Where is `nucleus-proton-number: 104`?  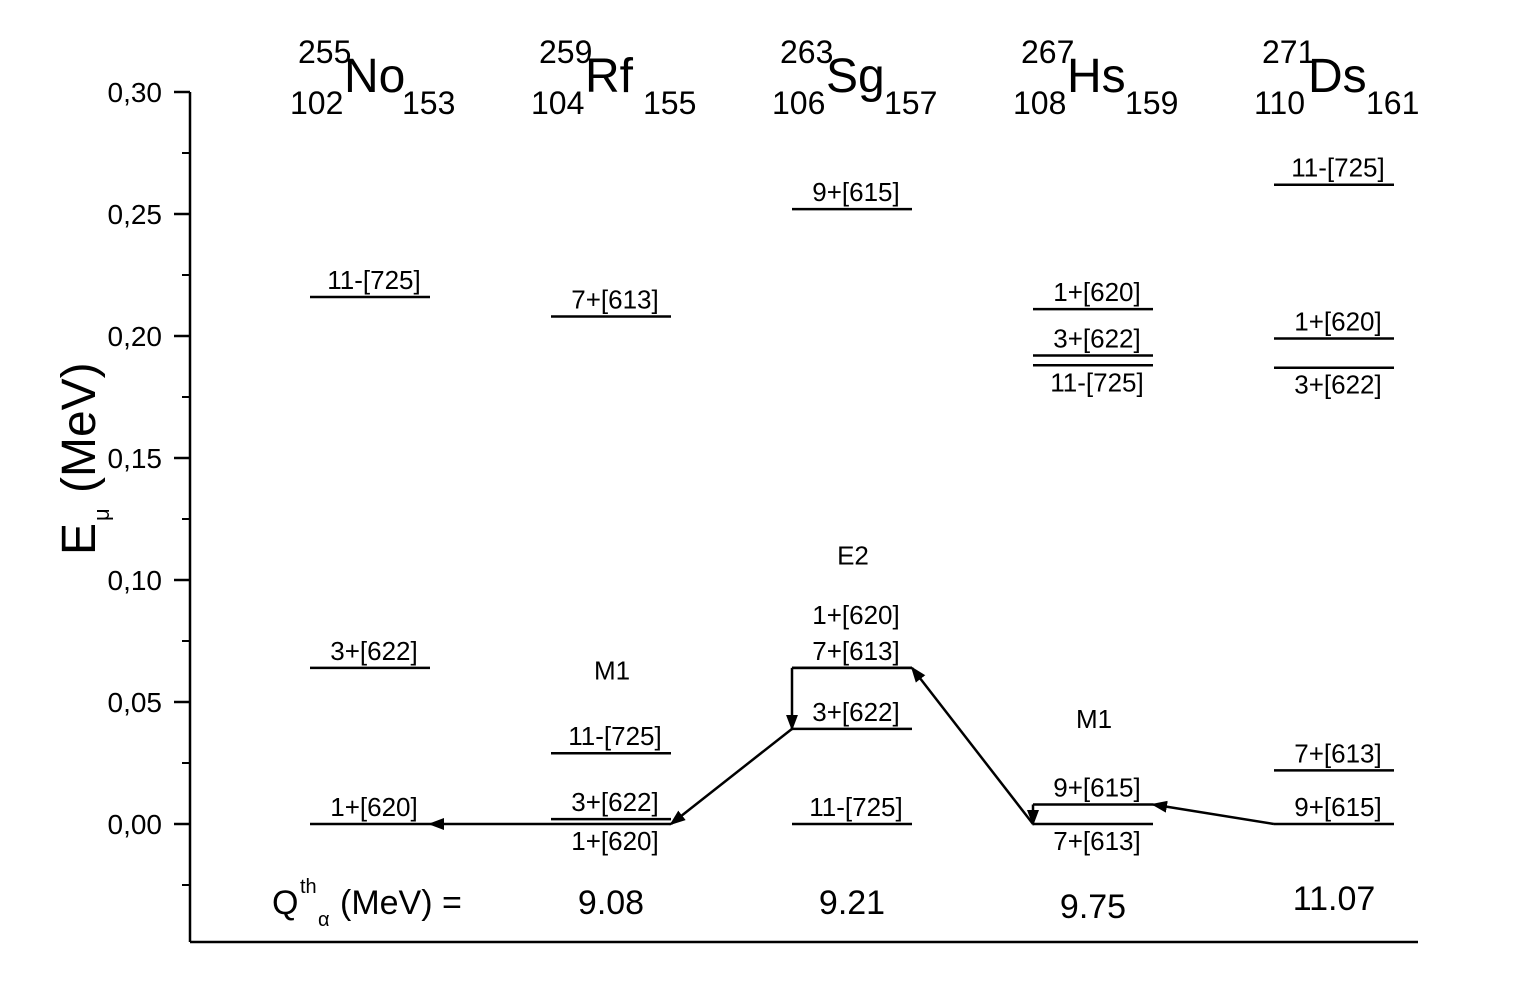 nucleus-proton-number: 104 is located at coordinates (557, 103).